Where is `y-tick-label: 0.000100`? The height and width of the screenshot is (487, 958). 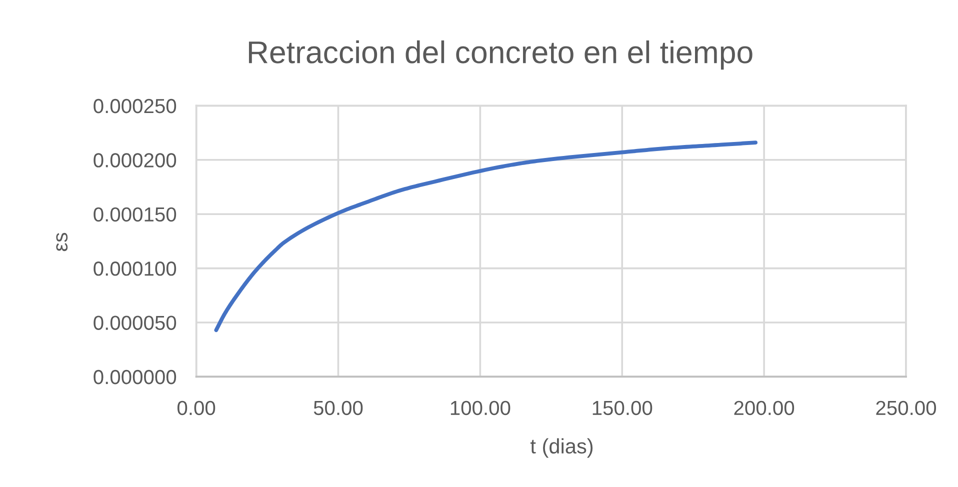 y-tick-label: 0.000100 is located at coordinates (135, 269).